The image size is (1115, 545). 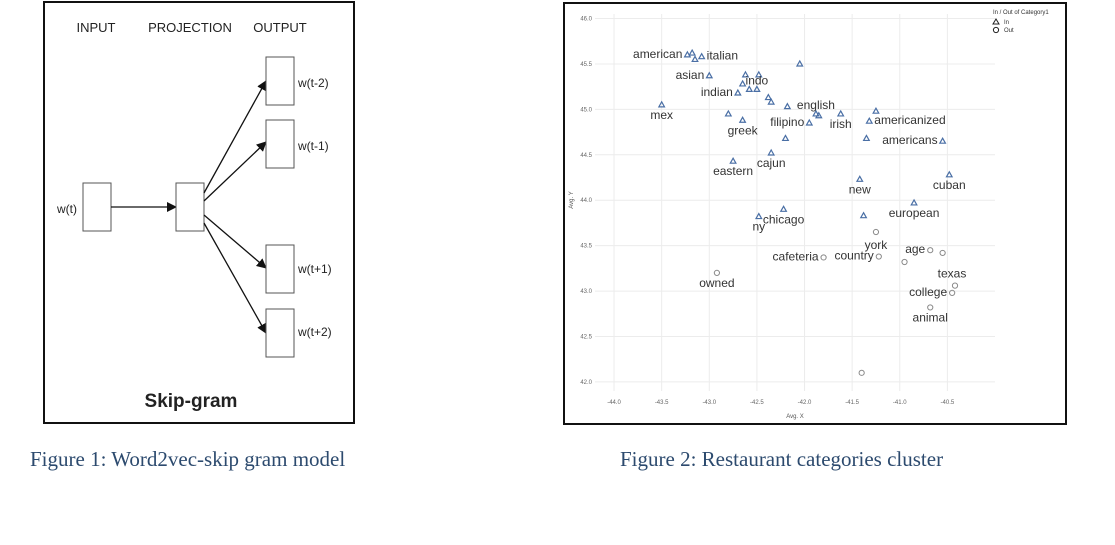 I want to click on point-label: chicago, so click(x=784, y=219).